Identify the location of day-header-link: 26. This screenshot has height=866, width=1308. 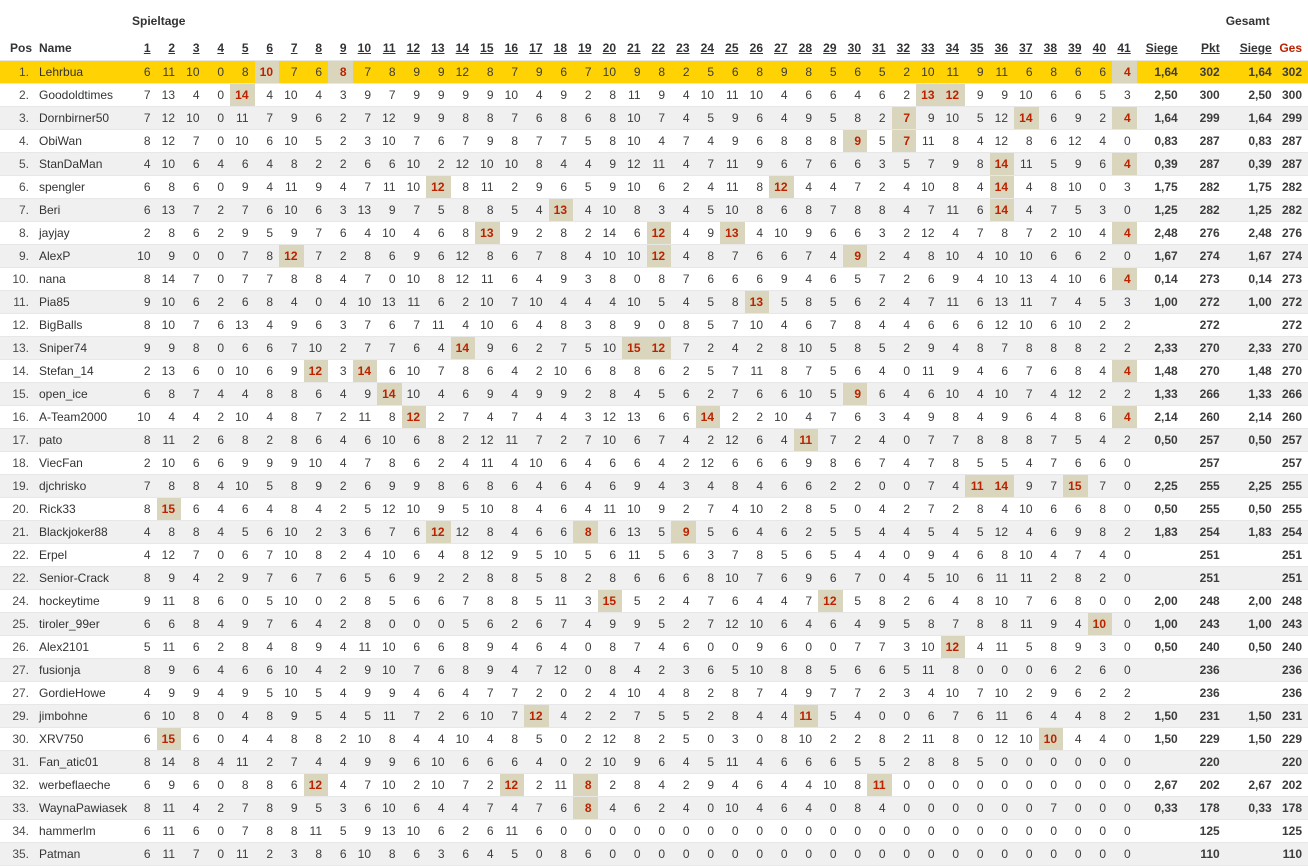
(756, 48).